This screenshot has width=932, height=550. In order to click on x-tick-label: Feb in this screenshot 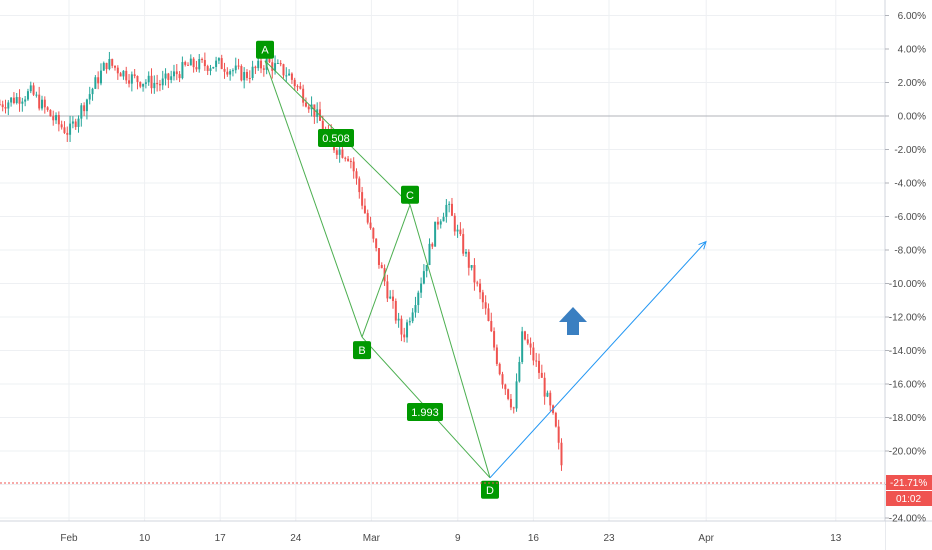, I will do `click(69, 538)`.